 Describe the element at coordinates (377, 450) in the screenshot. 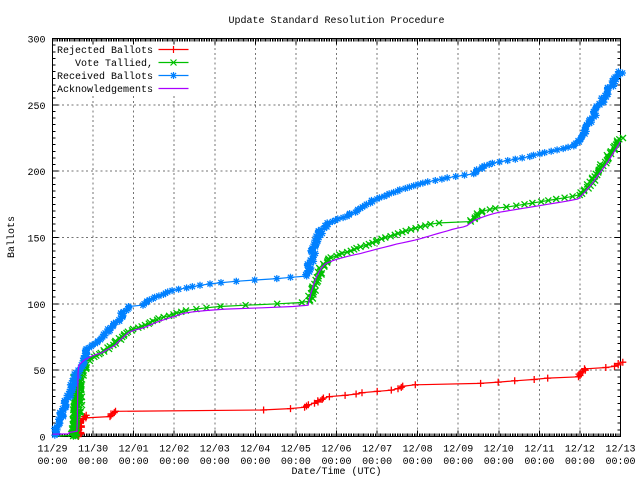

I see `svg-text: 12/07` at that location.